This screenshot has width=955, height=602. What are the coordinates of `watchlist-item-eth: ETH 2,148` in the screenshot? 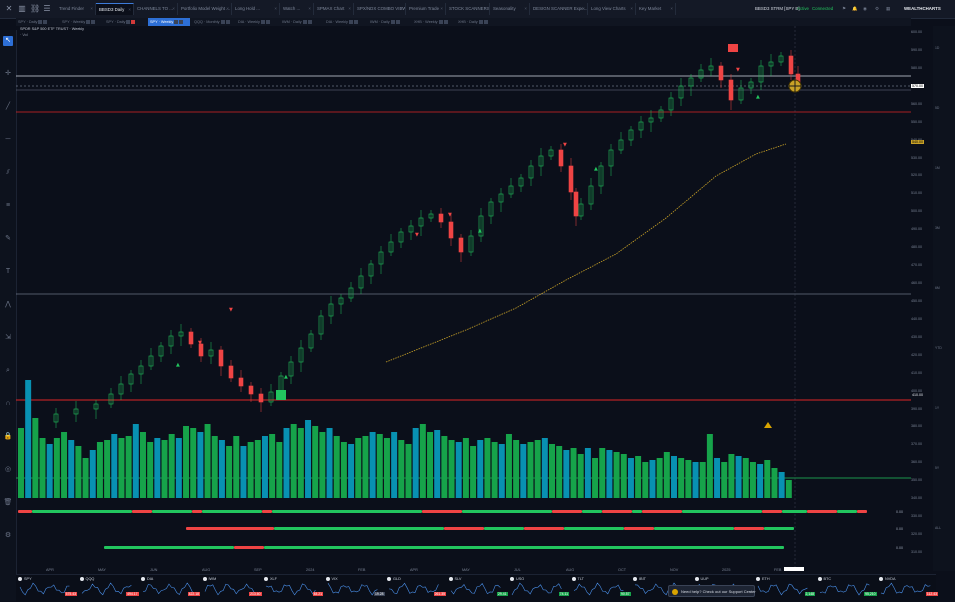 It's located at (786, 588).